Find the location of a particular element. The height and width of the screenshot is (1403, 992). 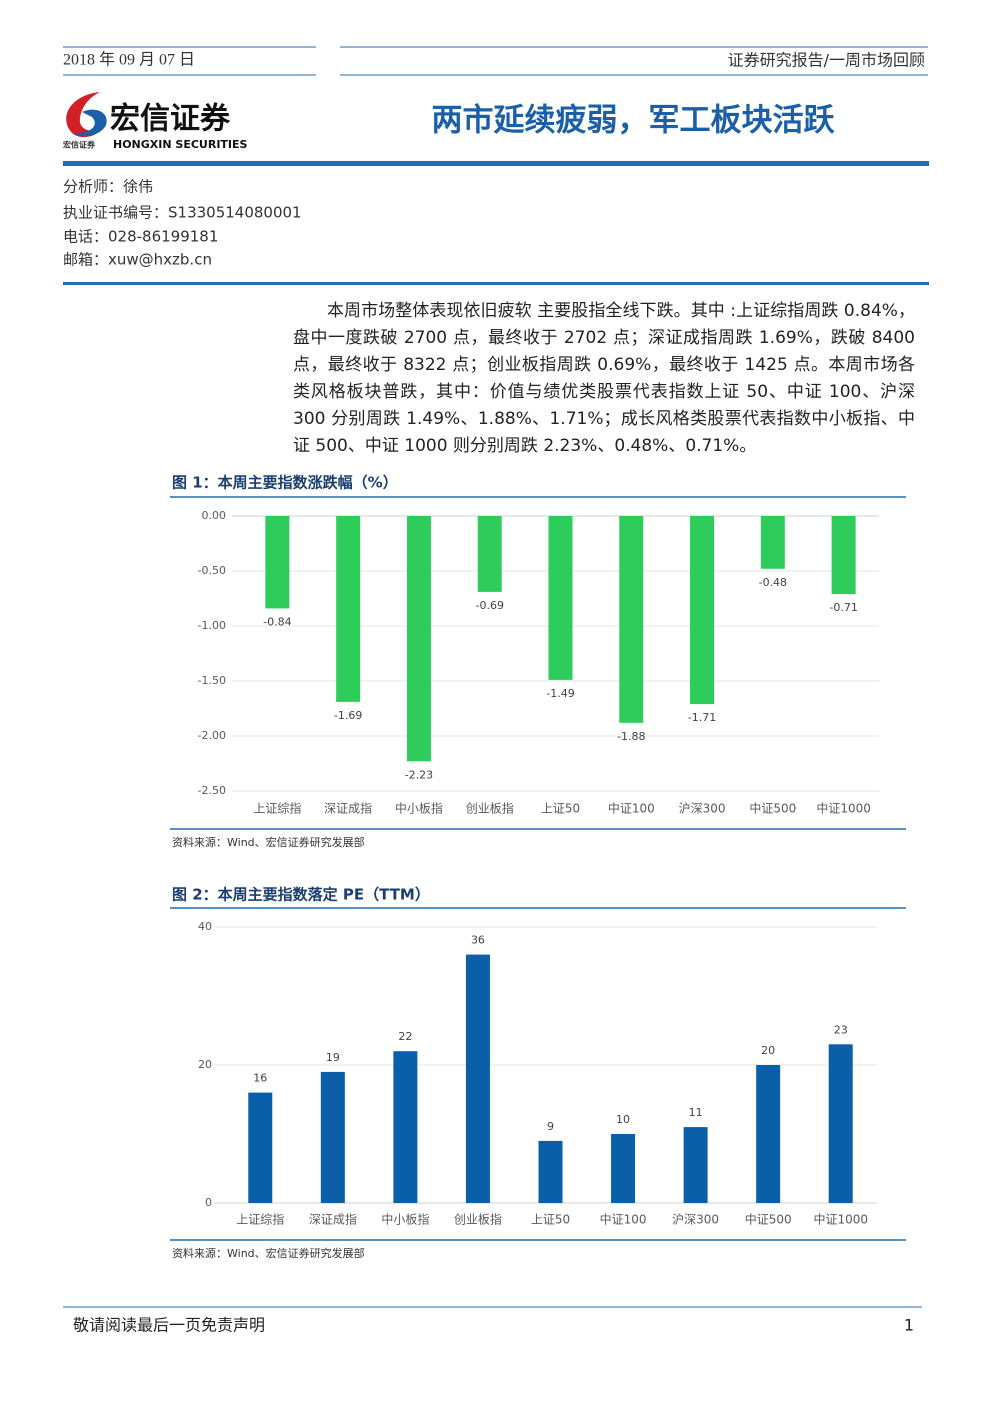

date: 2018 年 09 月 07 日 is located at coordinates (129, 60).